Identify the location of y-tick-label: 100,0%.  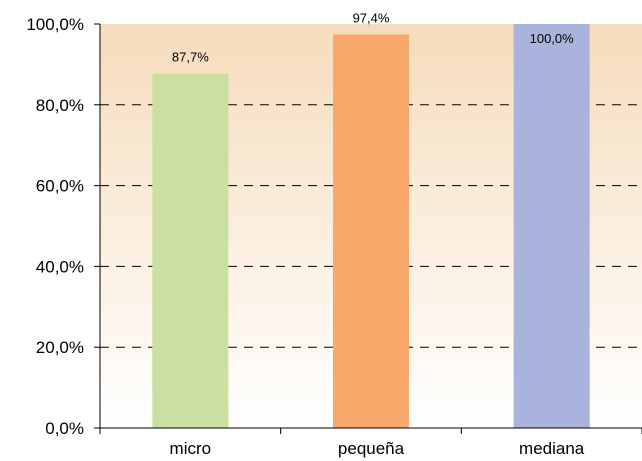
(55, 24).